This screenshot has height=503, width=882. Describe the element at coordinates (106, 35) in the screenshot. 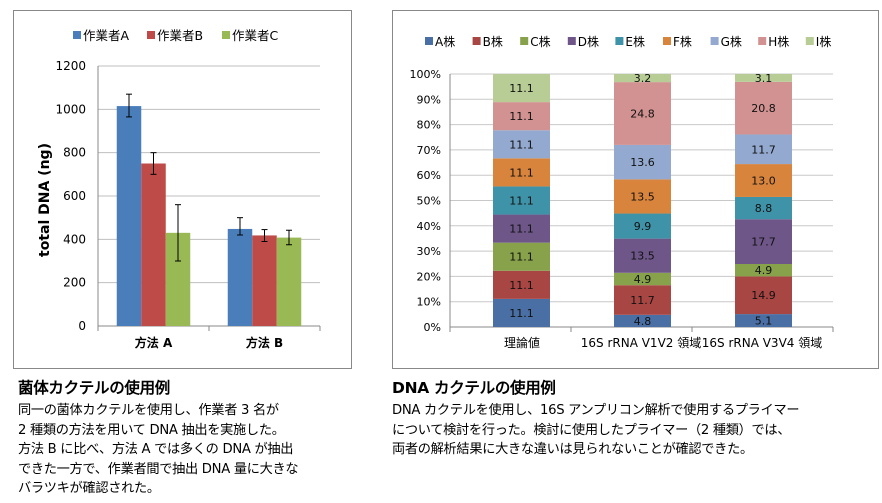

I see `legend-label: 作業者A` at that location.